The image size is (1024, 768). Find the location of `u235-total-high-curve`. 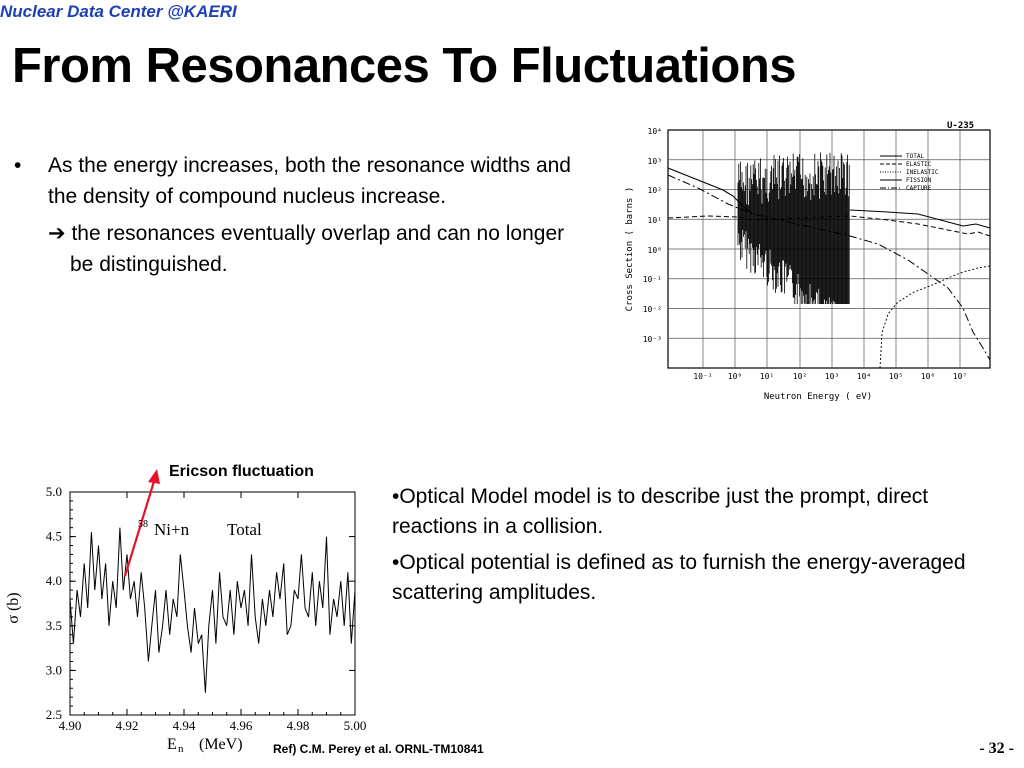

u235-total-high-curve is located at coordinates (920, 219).